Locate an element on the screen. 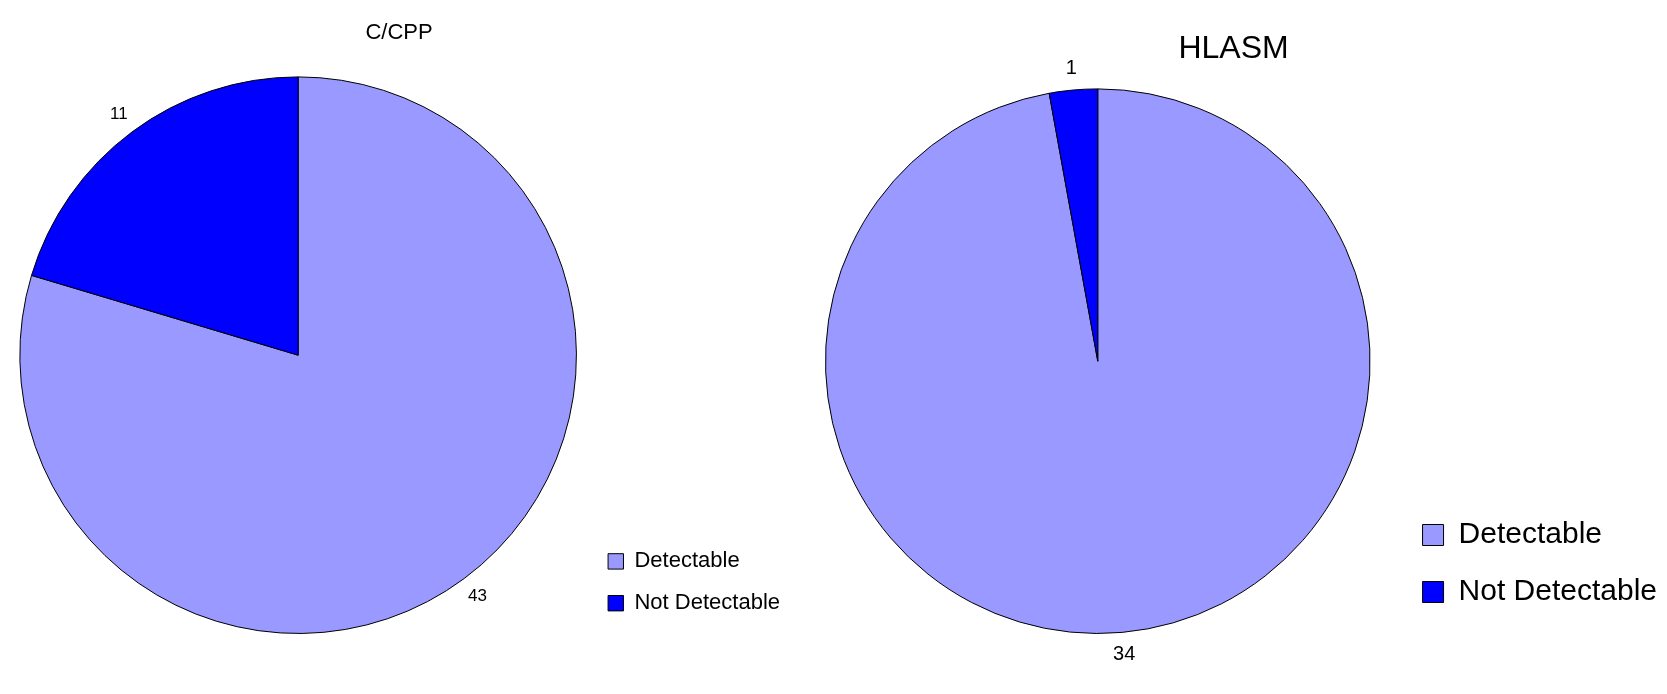 The width and height of the screenshot is (1667, 694). data-label: 34 is located at coordinates (1124, 652).